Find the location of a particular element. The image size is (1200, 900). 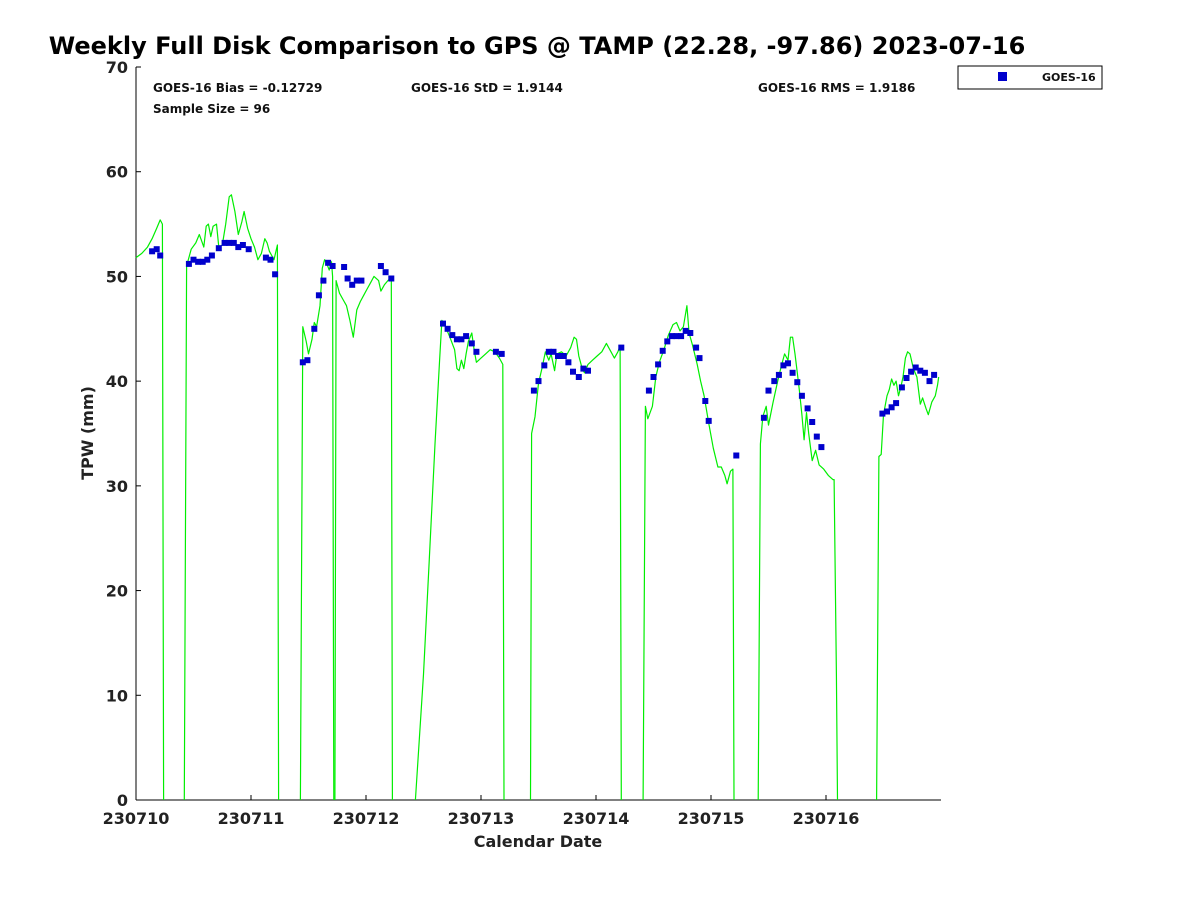

legend-label: GOES-16 is located at coordinates (1069, 77).